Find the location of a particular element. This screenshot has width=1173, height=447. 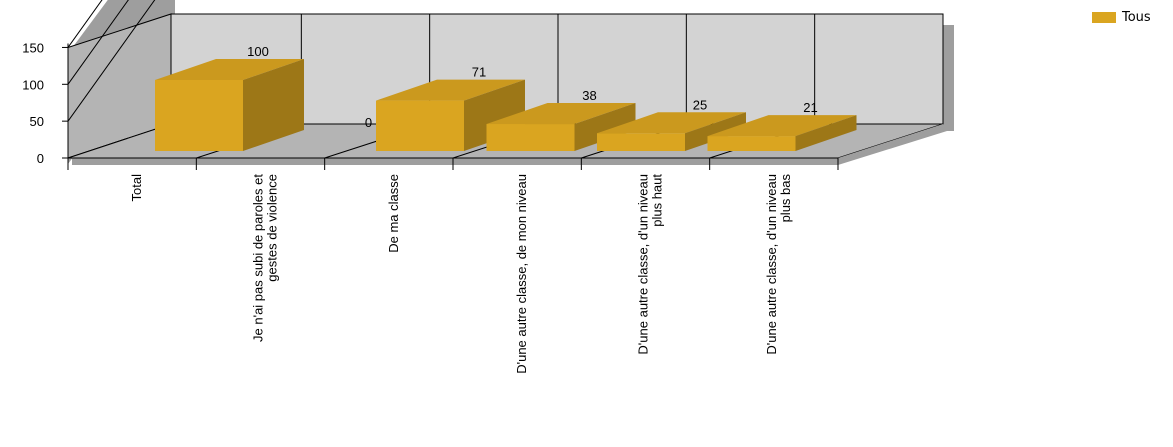

x-tick-label: D'une autre classe, d'un niveau plus haut is located at coordinates (650, 264).